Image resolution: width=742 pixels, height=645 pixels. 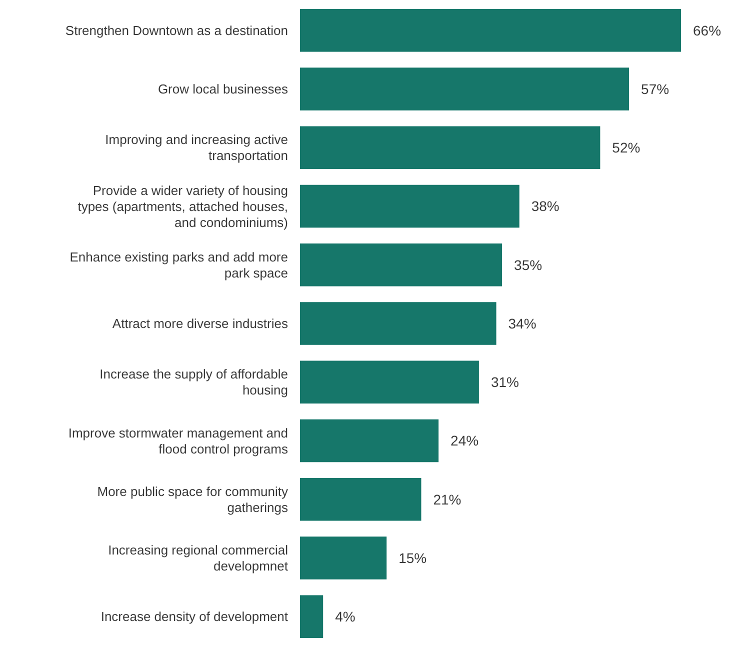 What do you see at coordinates (504, 382) in the screenshot?
I see `data-label: 31%` at bounding box center [504, 382].